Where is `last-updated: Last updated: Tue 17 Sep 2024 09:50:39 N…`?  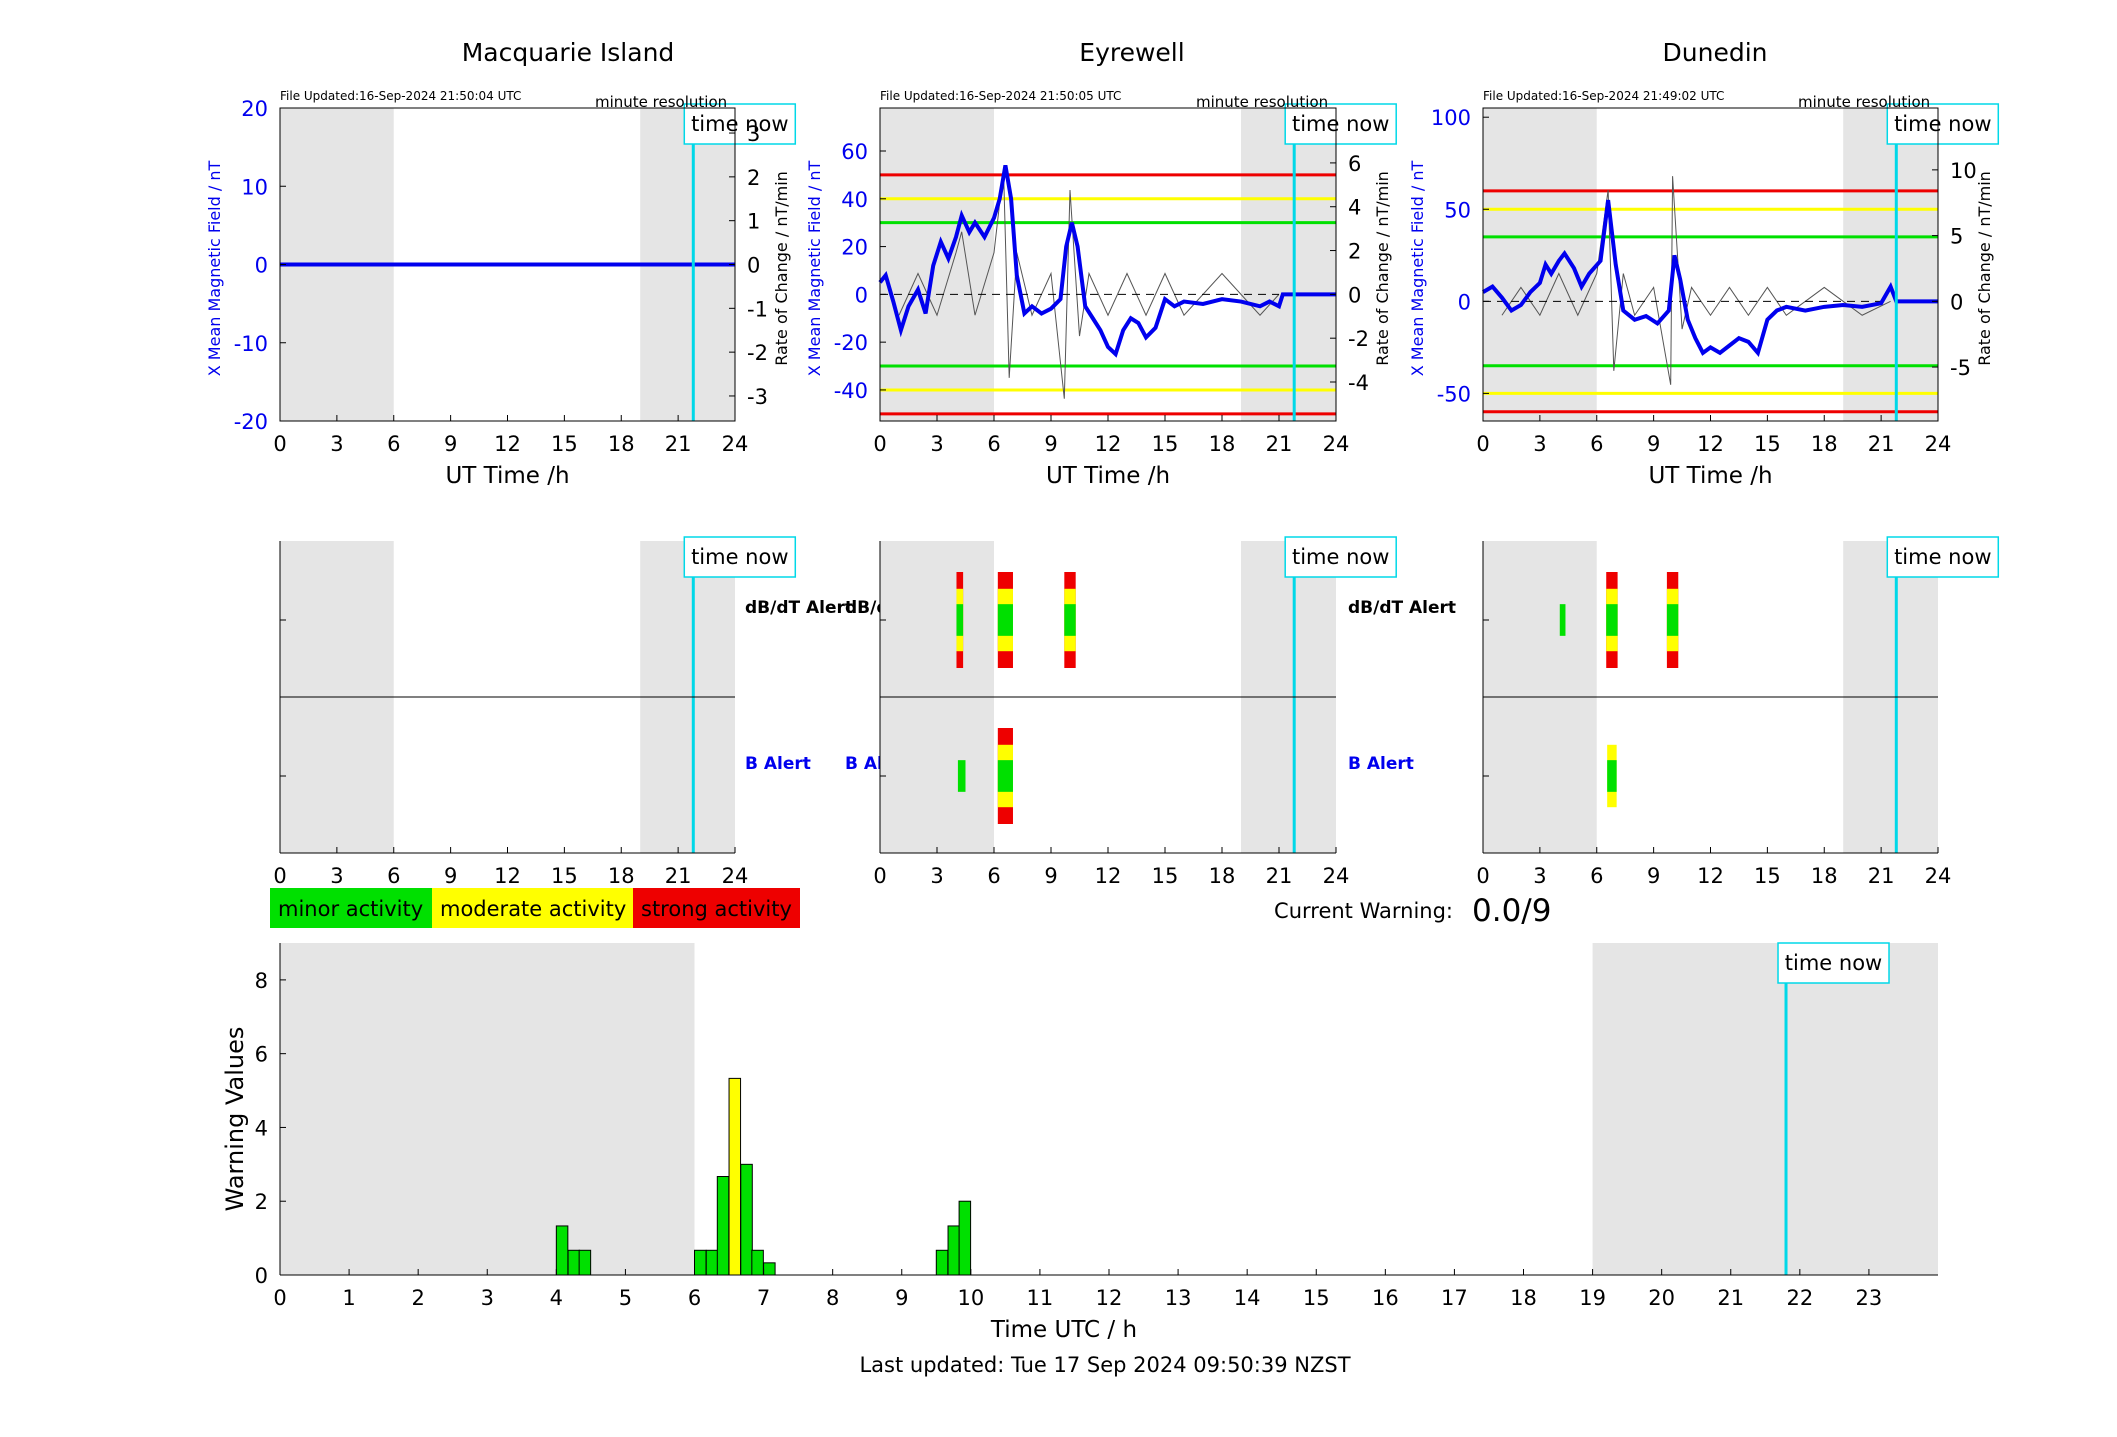
last-updated: Last updated: Tue 17 Sep 2024 09:50:39 N… is located at coordinates (1104, 1365).